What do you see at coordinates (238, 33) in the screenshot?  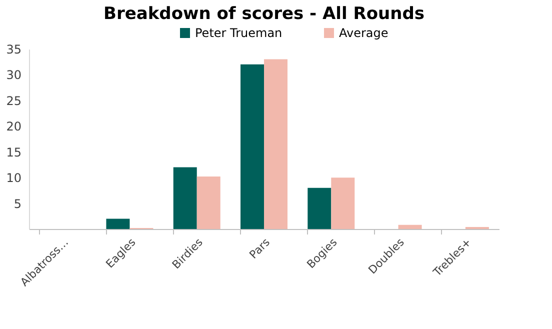 I see `legend-label: Peter Trueman` at bounding box center [238, 33].